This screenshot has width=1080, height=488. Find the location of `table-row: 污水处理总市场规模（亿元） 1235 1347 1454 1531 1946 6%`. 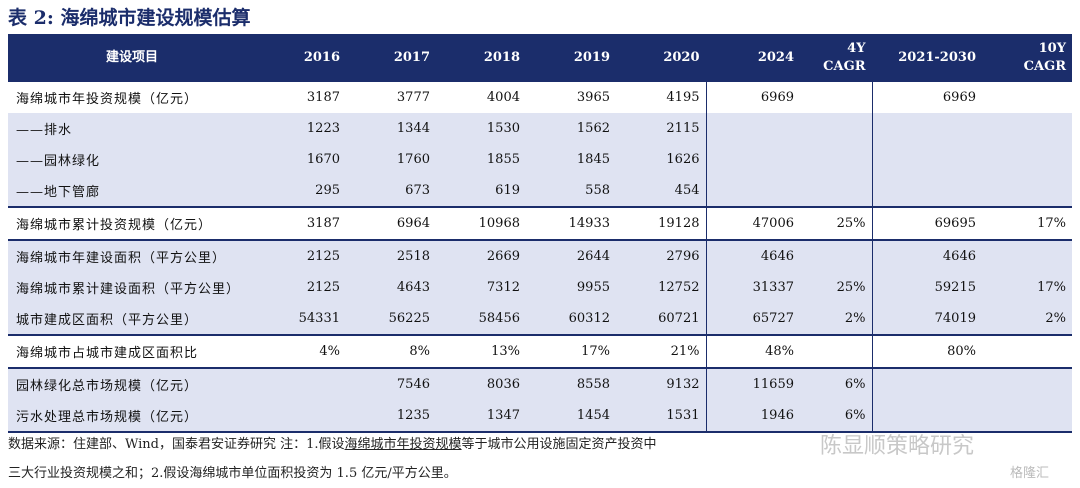

table-row: 污水处理总市场规模（亿元） 1235 1347 1454 1531 1946 6% is located at coordinates (540, 416).